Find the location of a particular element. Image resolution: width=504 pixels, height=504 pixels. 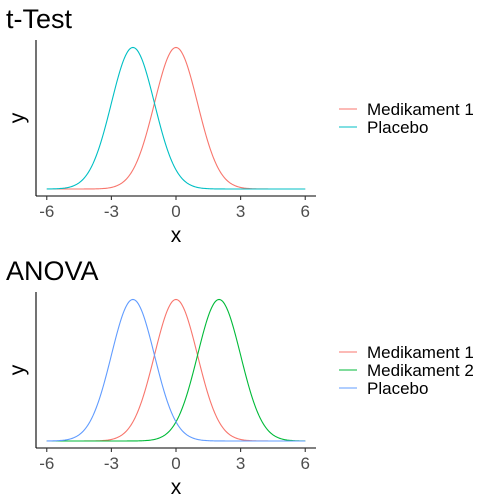

chart-title: ANOVA is located at coordinates (52, 271).